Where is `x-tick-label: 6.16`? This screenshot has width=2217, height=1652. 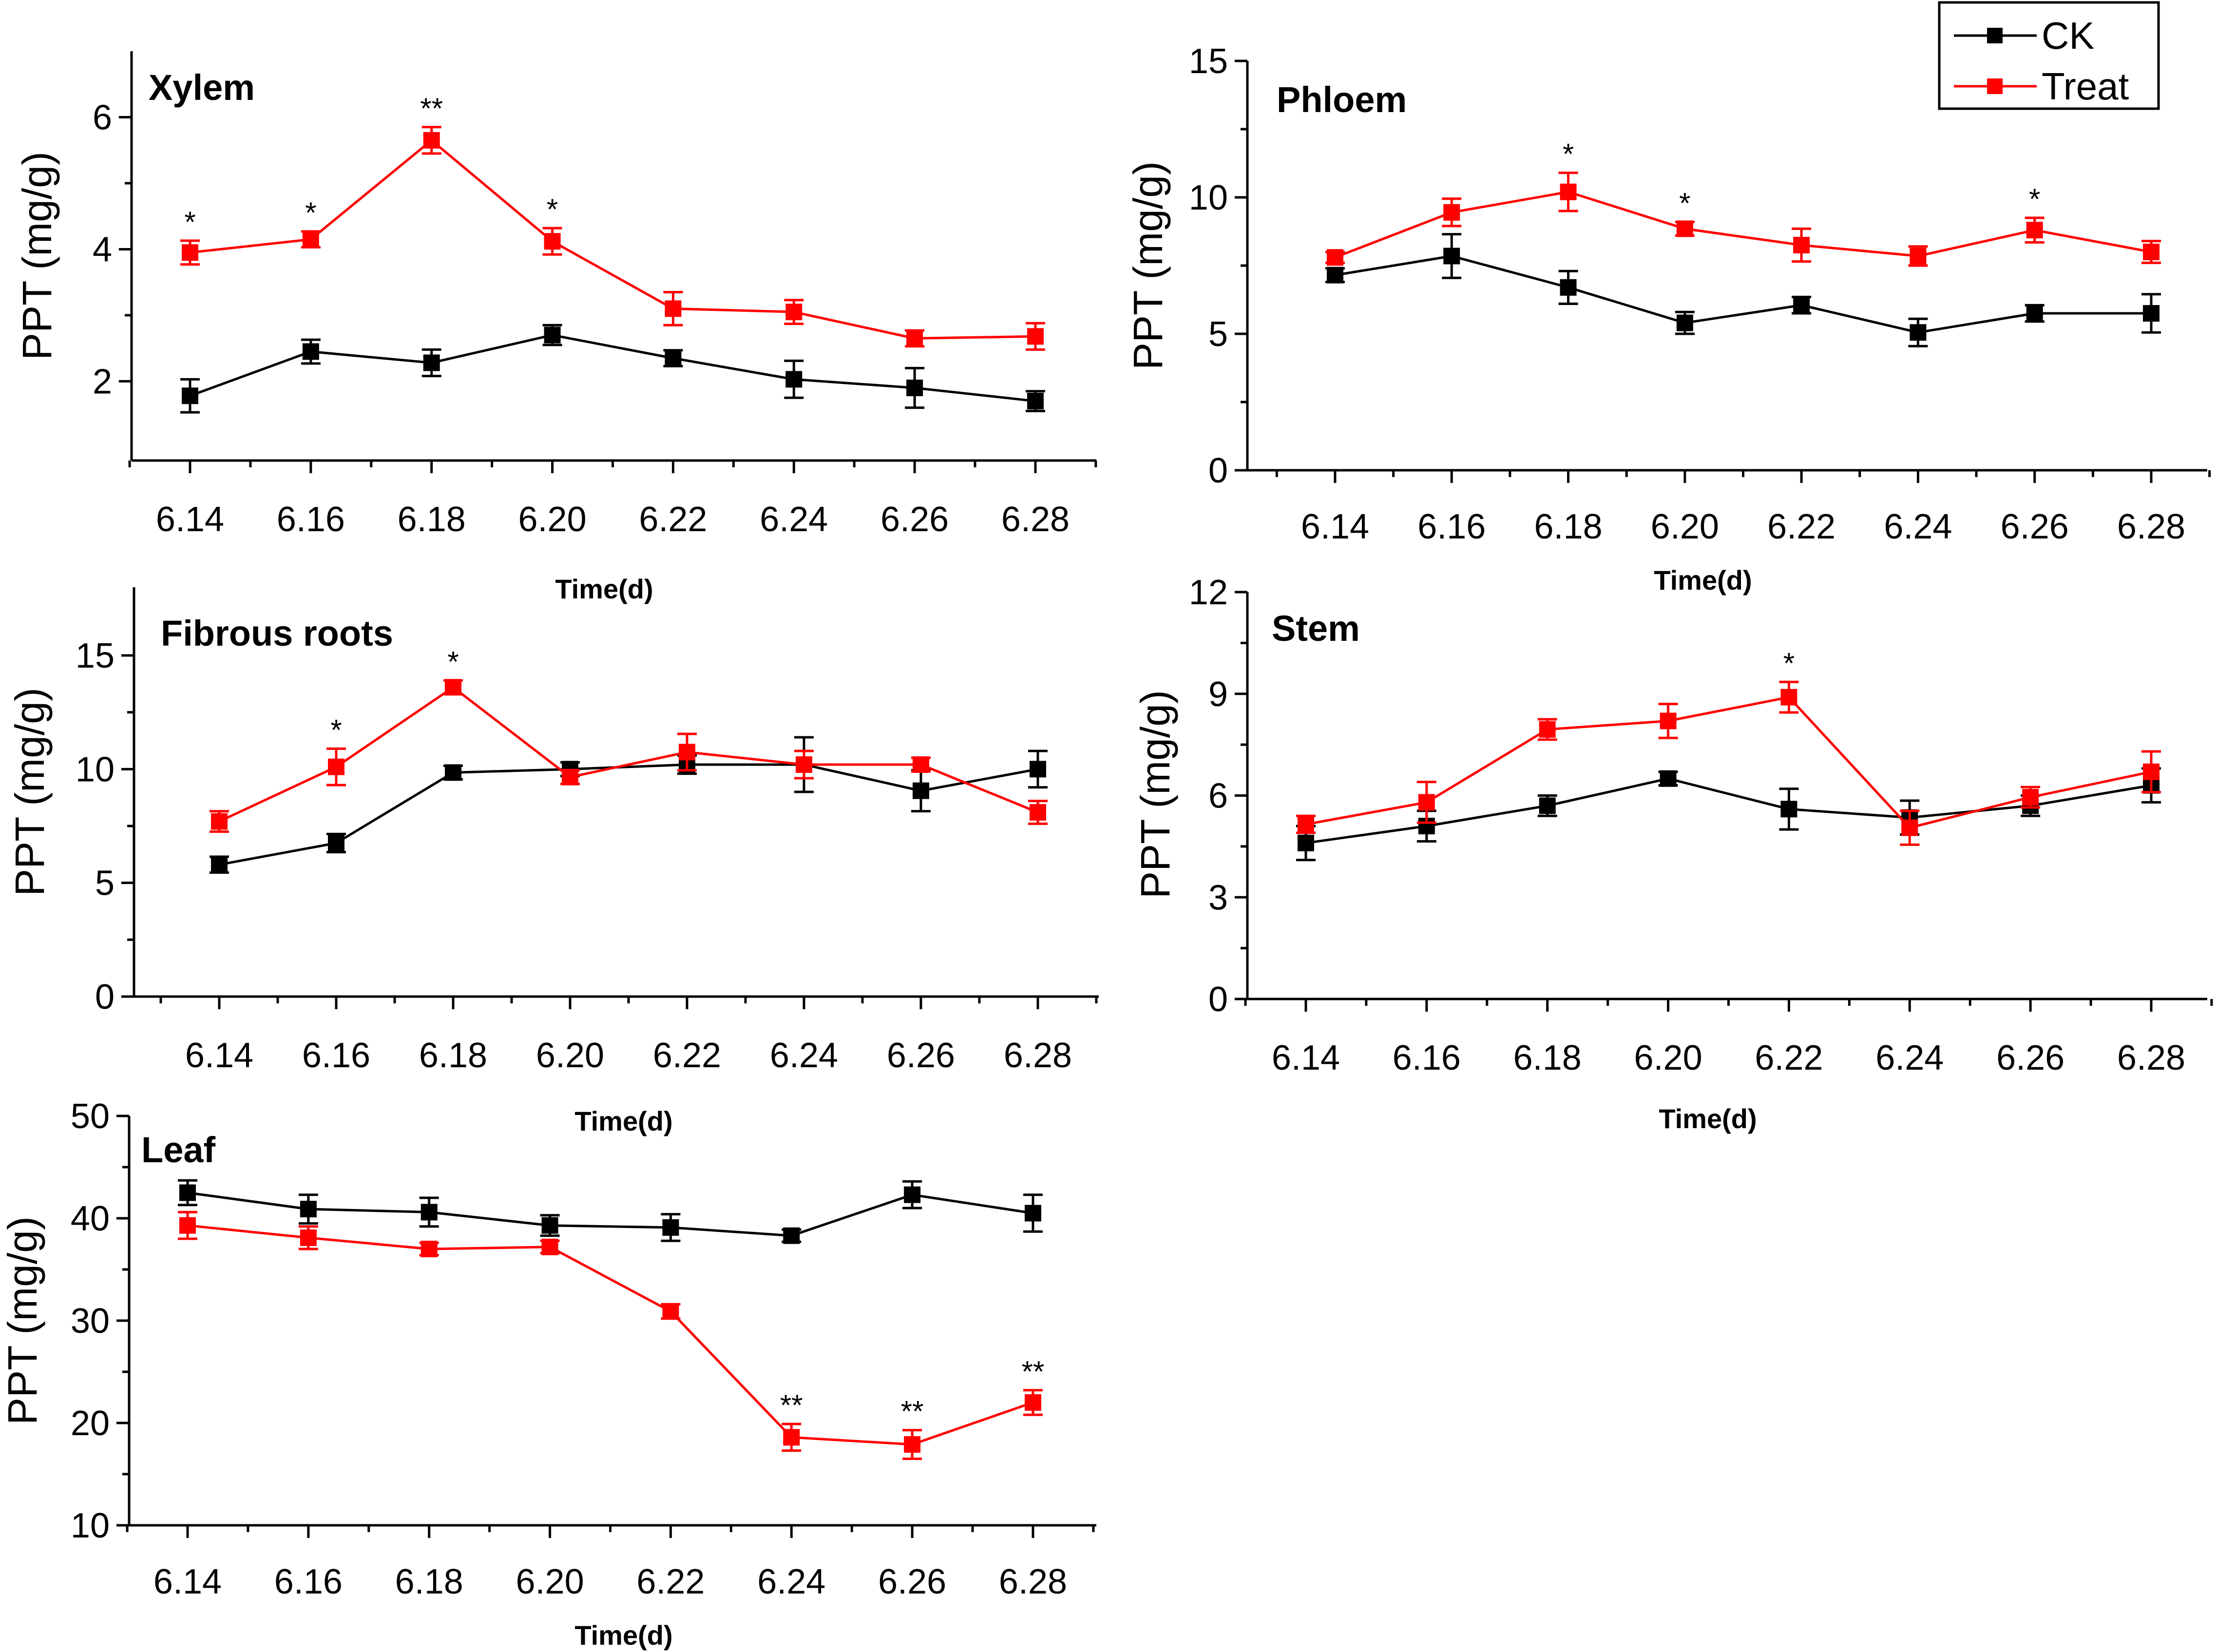
x-tick-label: 6.16 is located at coordinates (1427, 1057).